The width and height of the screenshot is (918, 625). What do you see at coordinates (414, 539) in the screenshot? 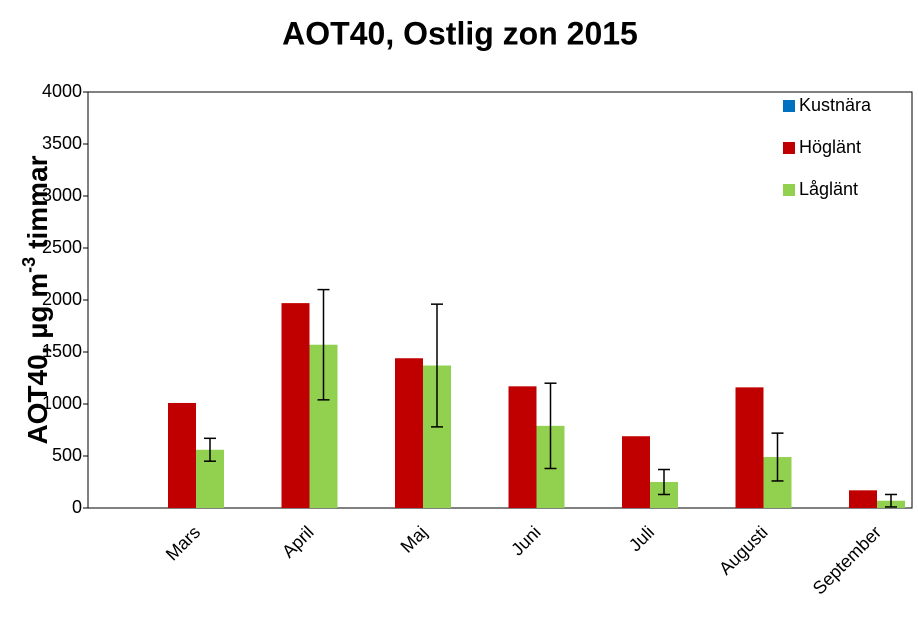
I see `x-tick-label: Maj` at bounding box center [414, 539].